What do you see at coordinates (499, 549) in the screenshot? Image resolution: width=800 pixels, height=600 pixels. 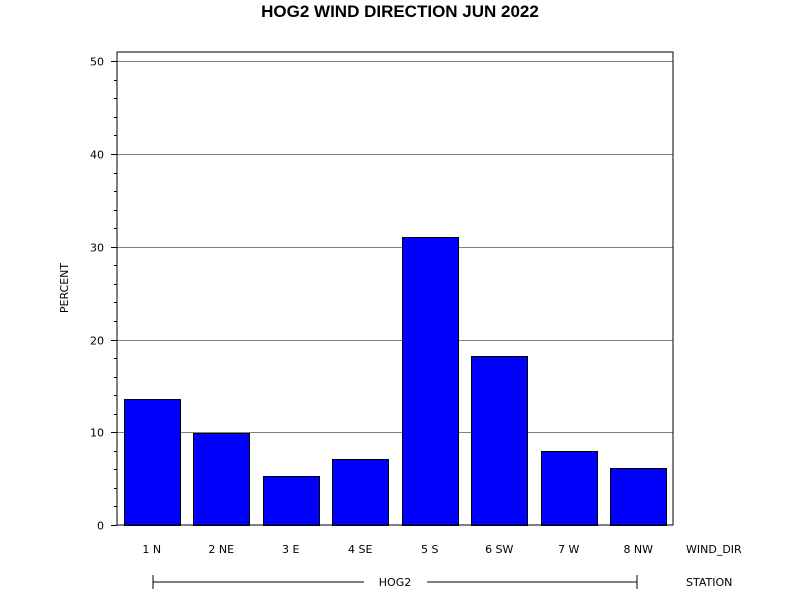 I see `x-tick-label: 6 SW` at bounding box center [499, 549].